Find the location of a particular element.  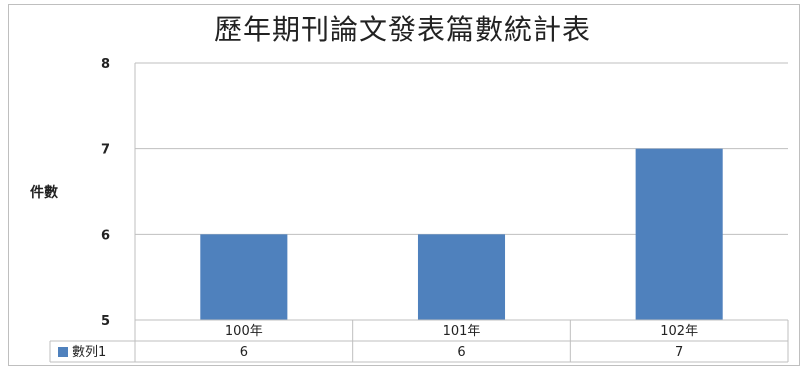

bar-101年 is located at coordinates (461, 277).